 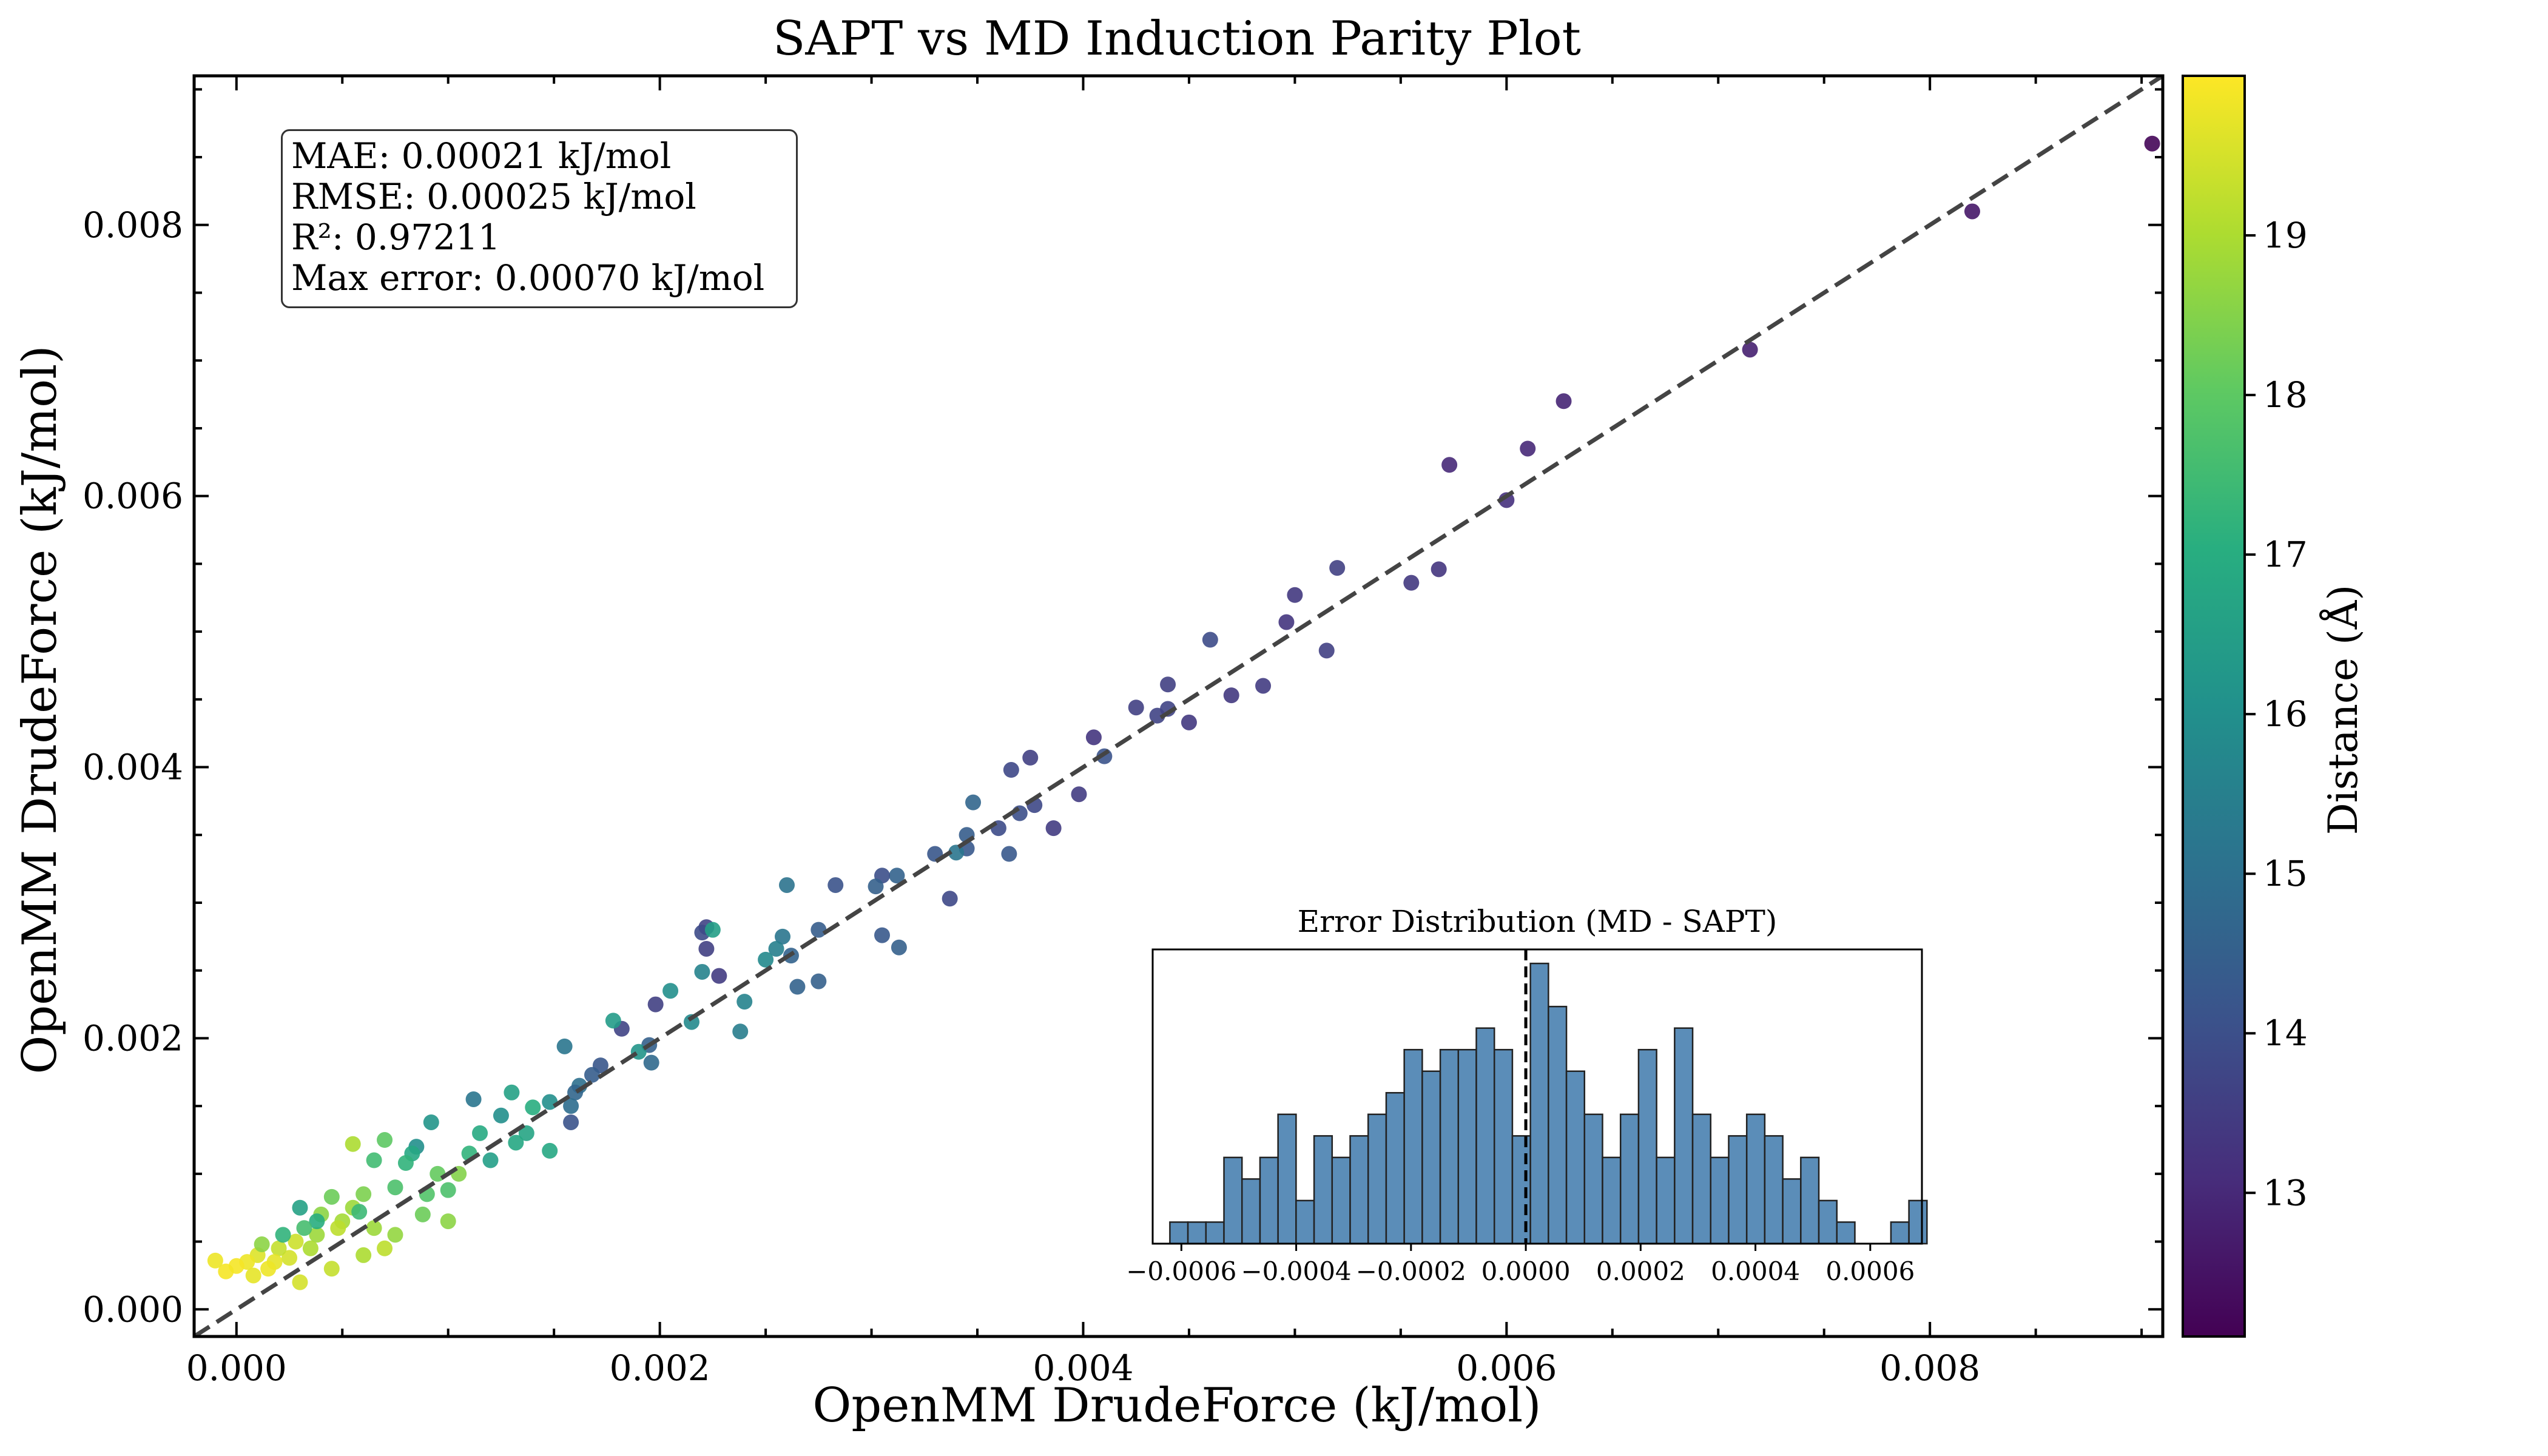 What do you see at coordinates (2343, 710) in the screenshot?
I see `colorbar-label: Distance (Å)` at bounding box center [2343, 710].